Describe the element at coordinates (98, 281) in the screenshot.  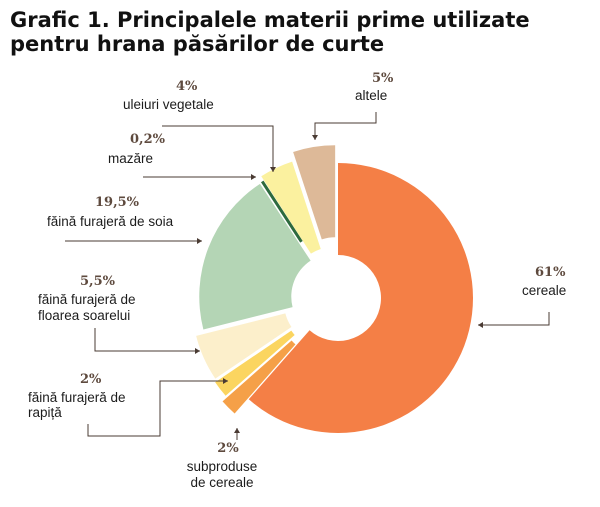
I see `pct-label-floarea: 5,5%` at that location.